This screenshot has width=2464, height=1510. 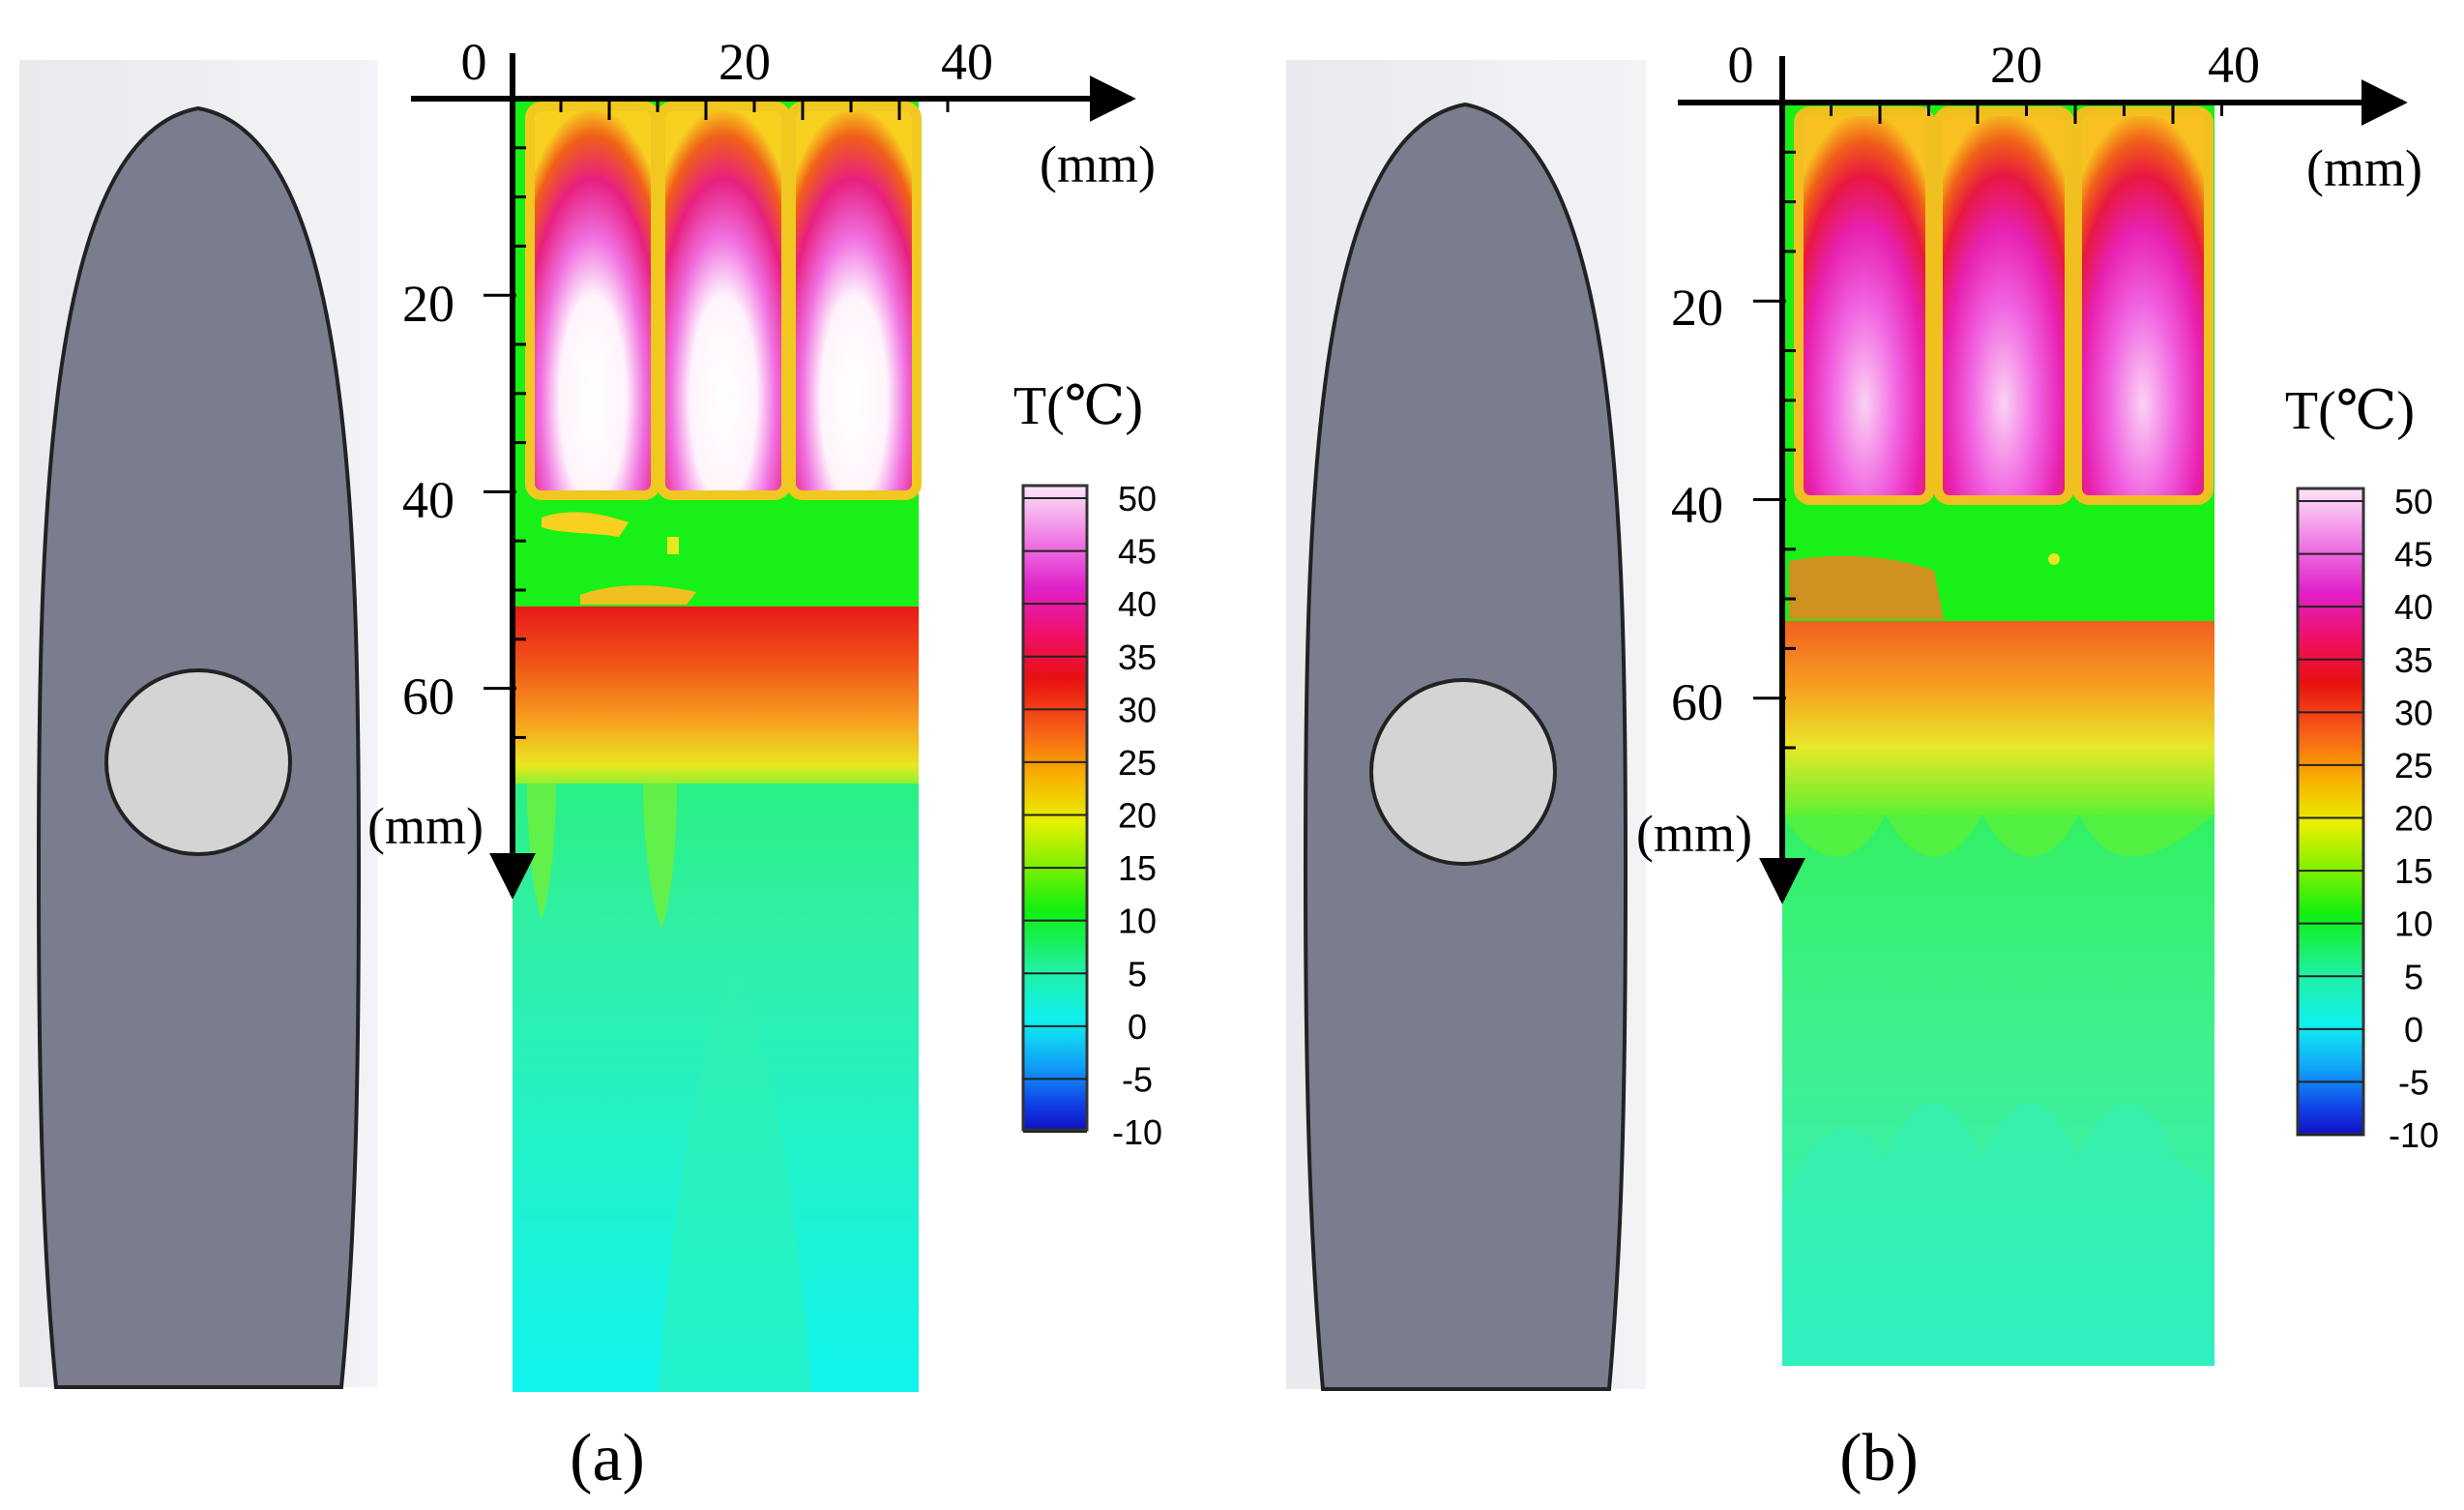 What do you see at coordinates (1879, 1458) in the screenshot?
I see `panel-label-b: (b)` at bounding box center [1879, 1458].